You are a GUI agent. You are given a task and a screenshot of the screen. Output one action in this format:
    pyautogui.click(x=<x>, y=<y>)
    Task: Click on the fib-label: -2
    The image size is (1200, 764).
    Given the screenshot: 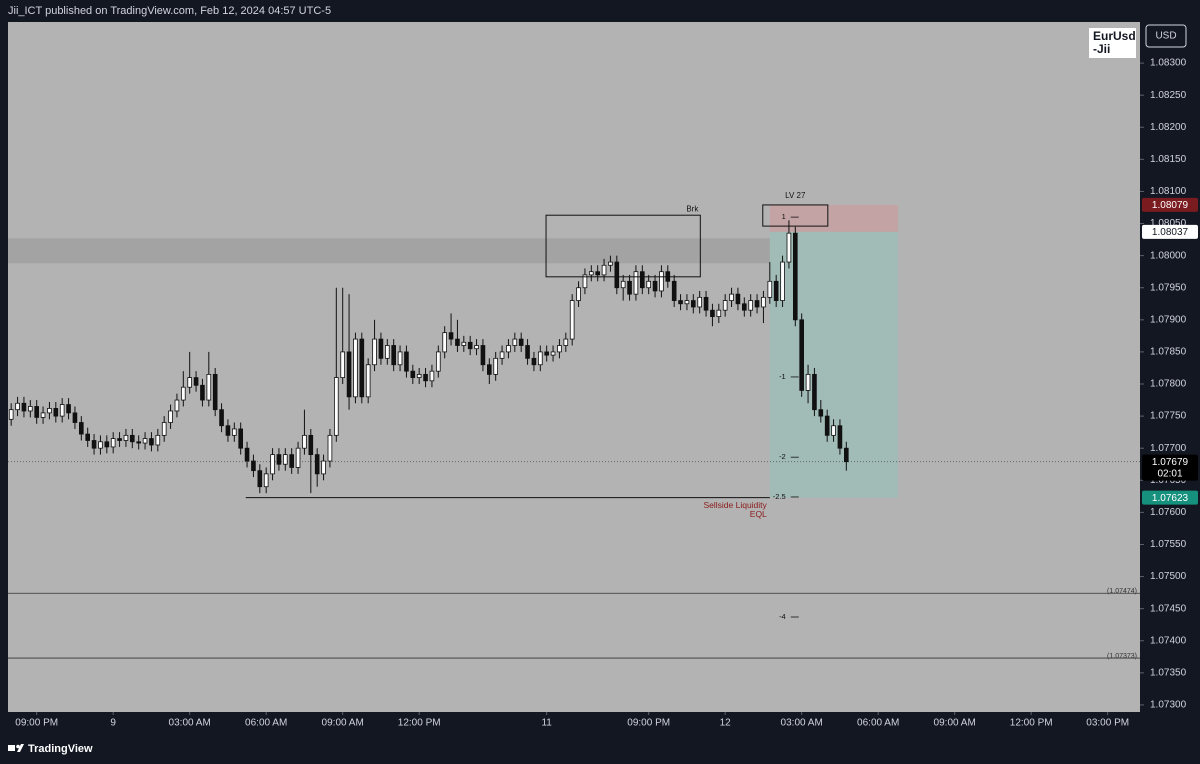 What is the action you would take?
    pyautogui.click(x=782, y=456)
    